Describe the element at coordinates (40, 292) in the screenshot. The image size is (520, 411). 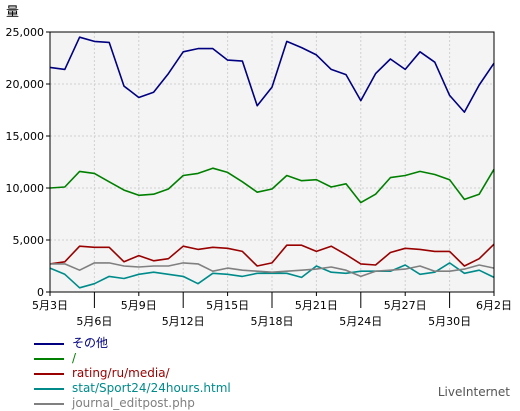
I see `y-tick-label: 0` at that location.